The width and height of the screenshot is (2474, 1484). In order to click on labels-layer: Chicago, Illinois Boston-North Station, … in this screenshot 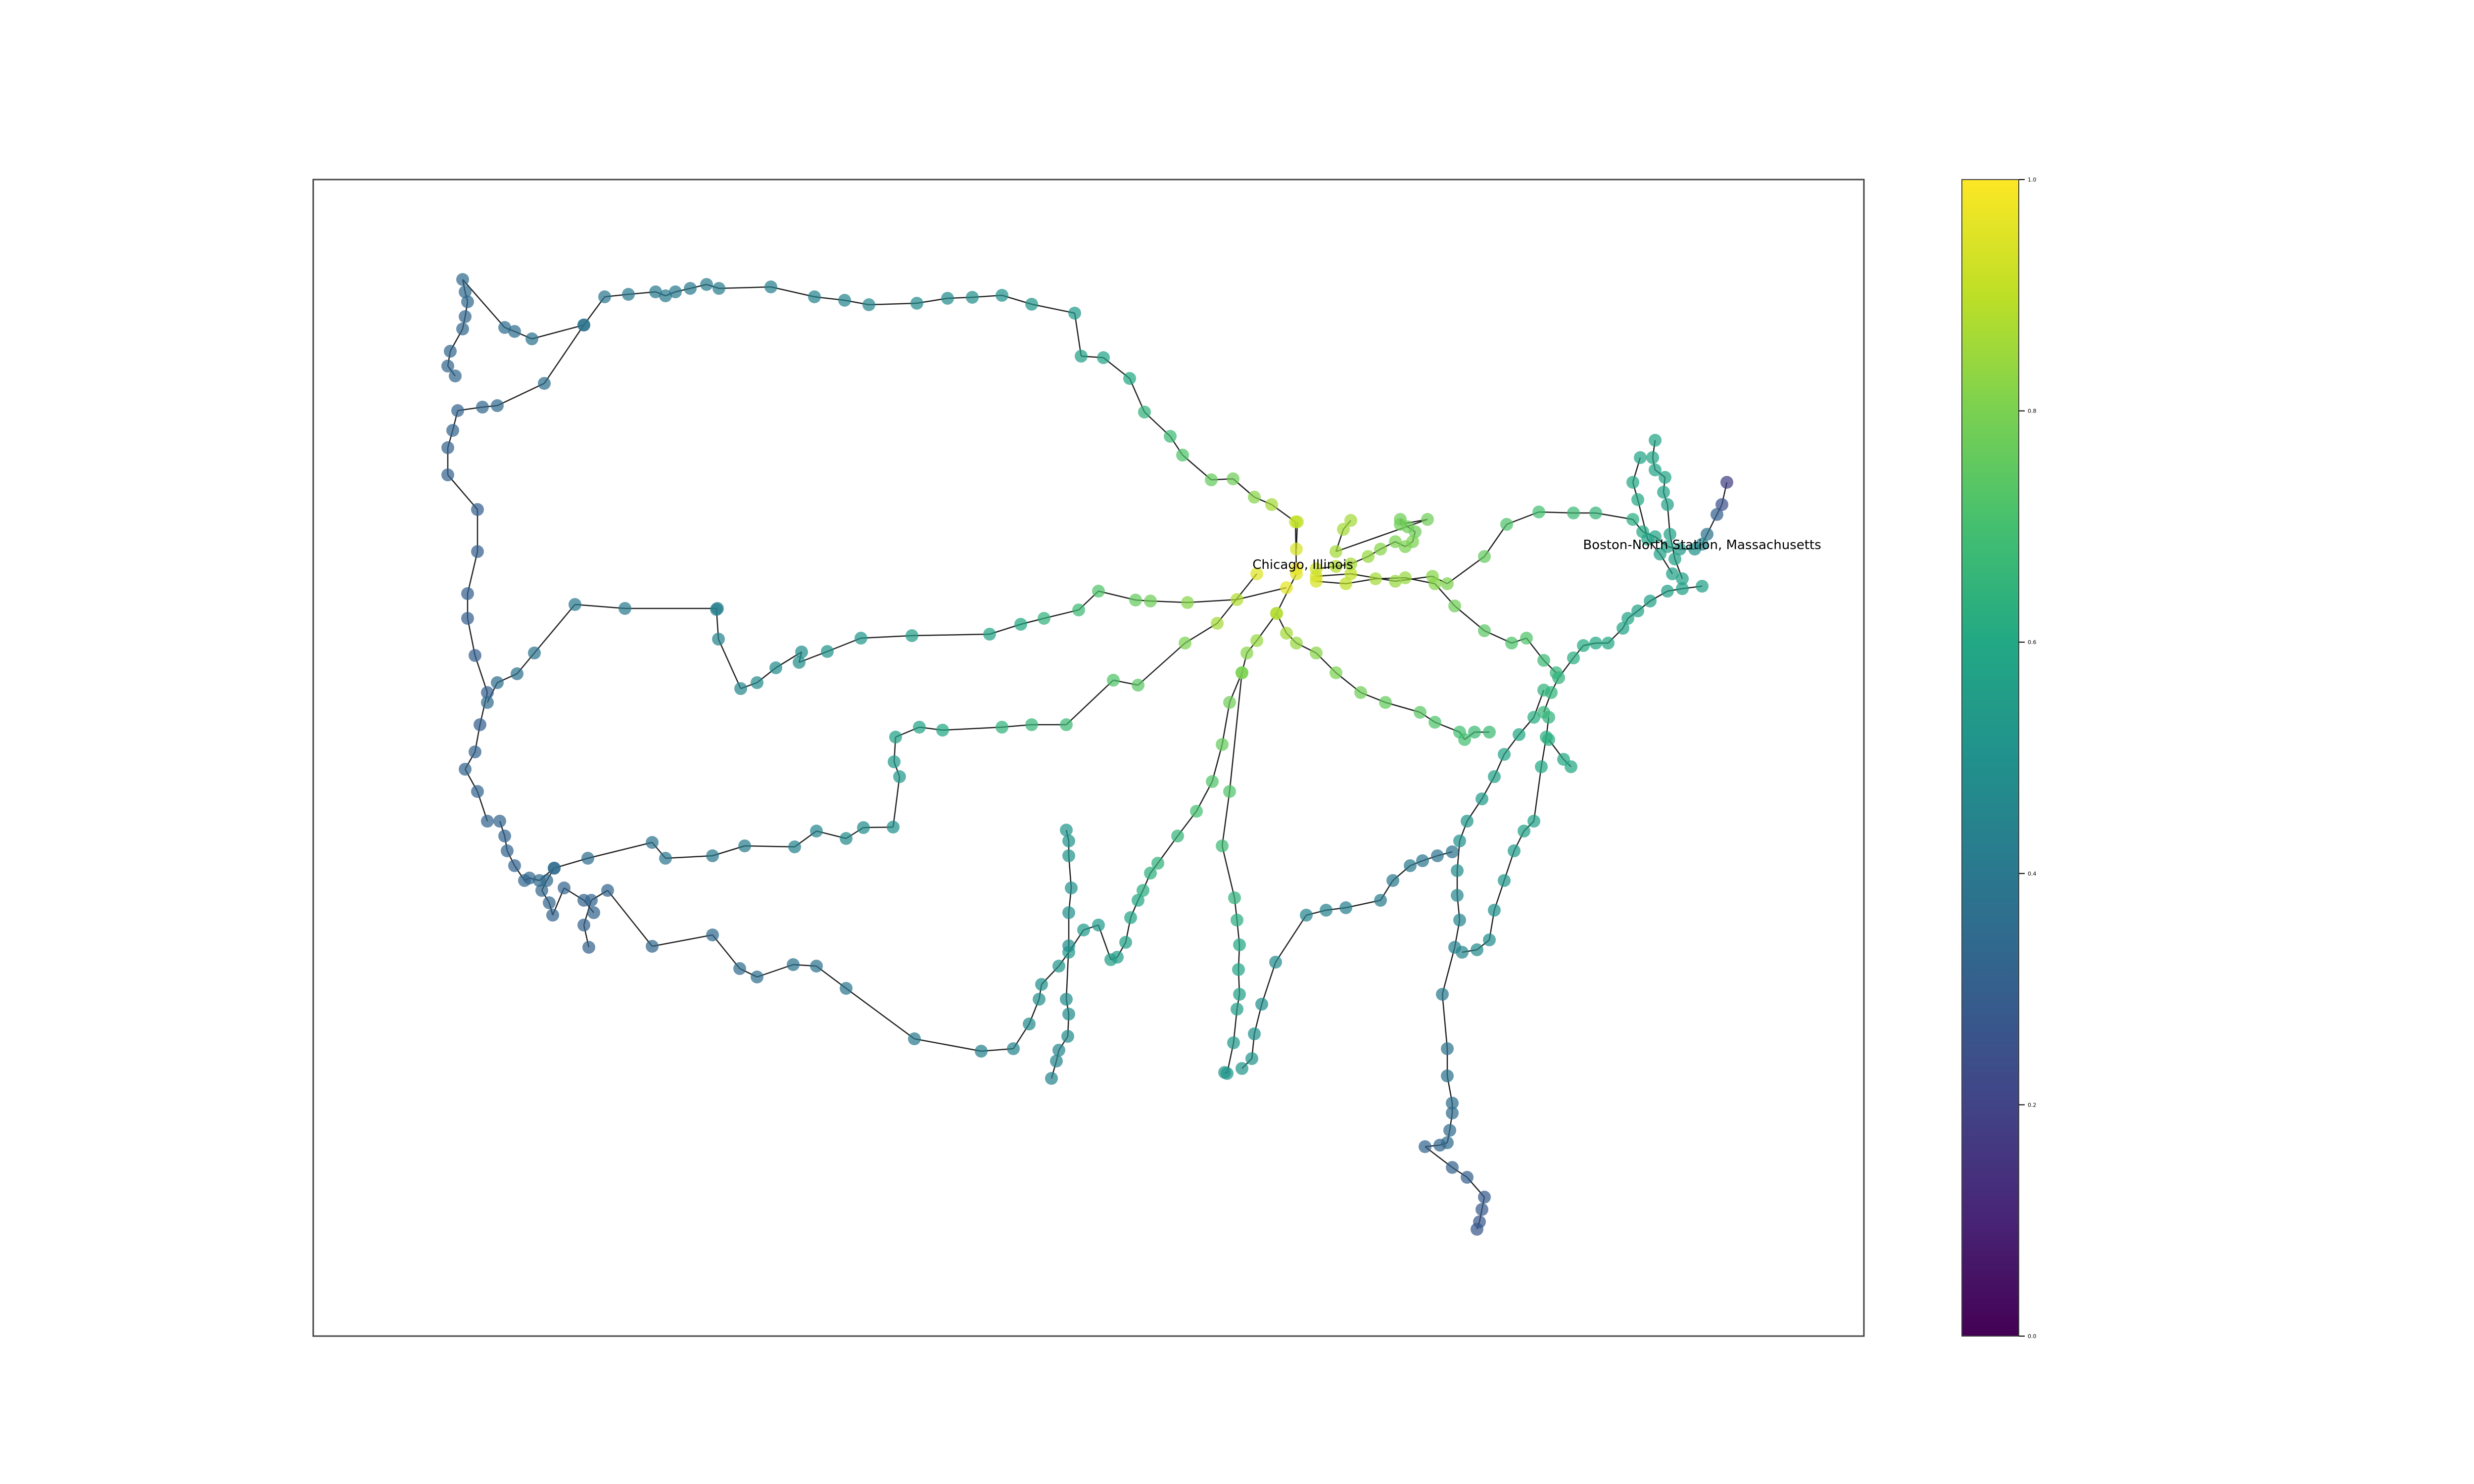, I will do `click(1536, 555)`.